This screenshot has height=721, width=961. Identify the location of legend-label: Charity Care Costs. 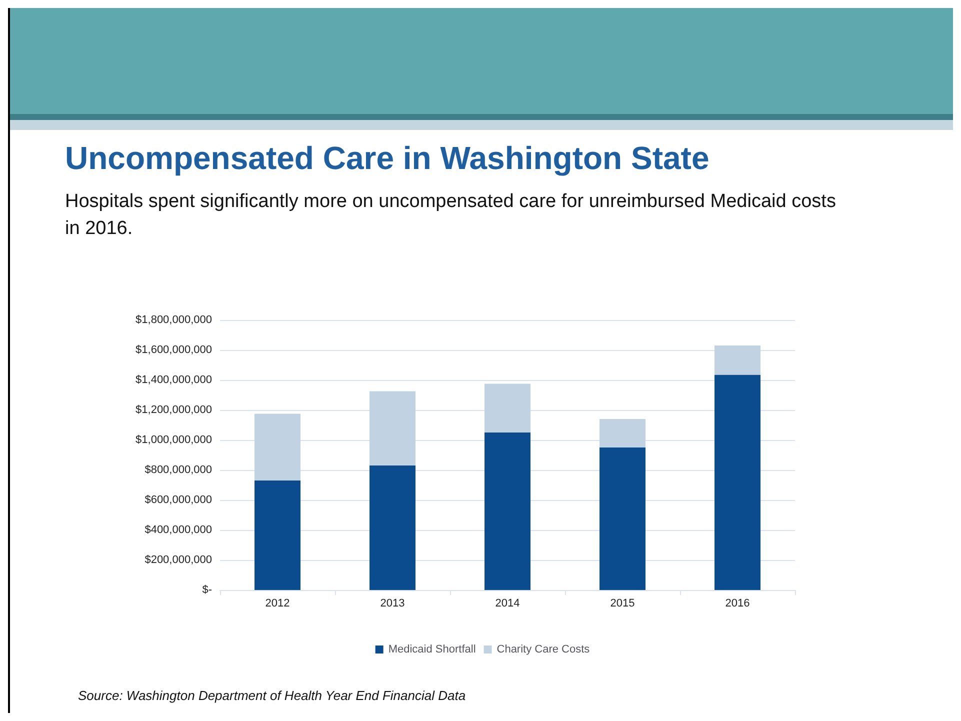
(543, 650).